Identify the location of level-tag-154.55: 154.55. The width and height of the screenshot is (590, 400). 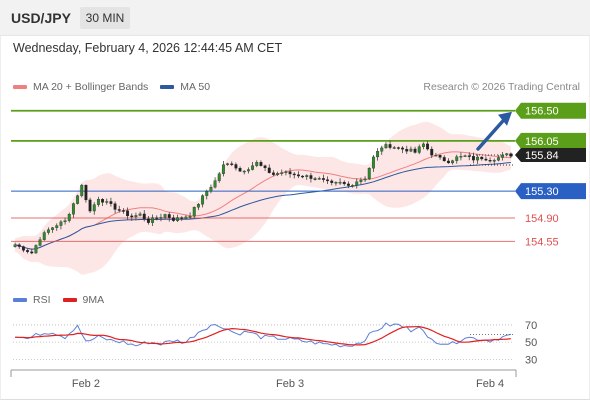
(542, 242).